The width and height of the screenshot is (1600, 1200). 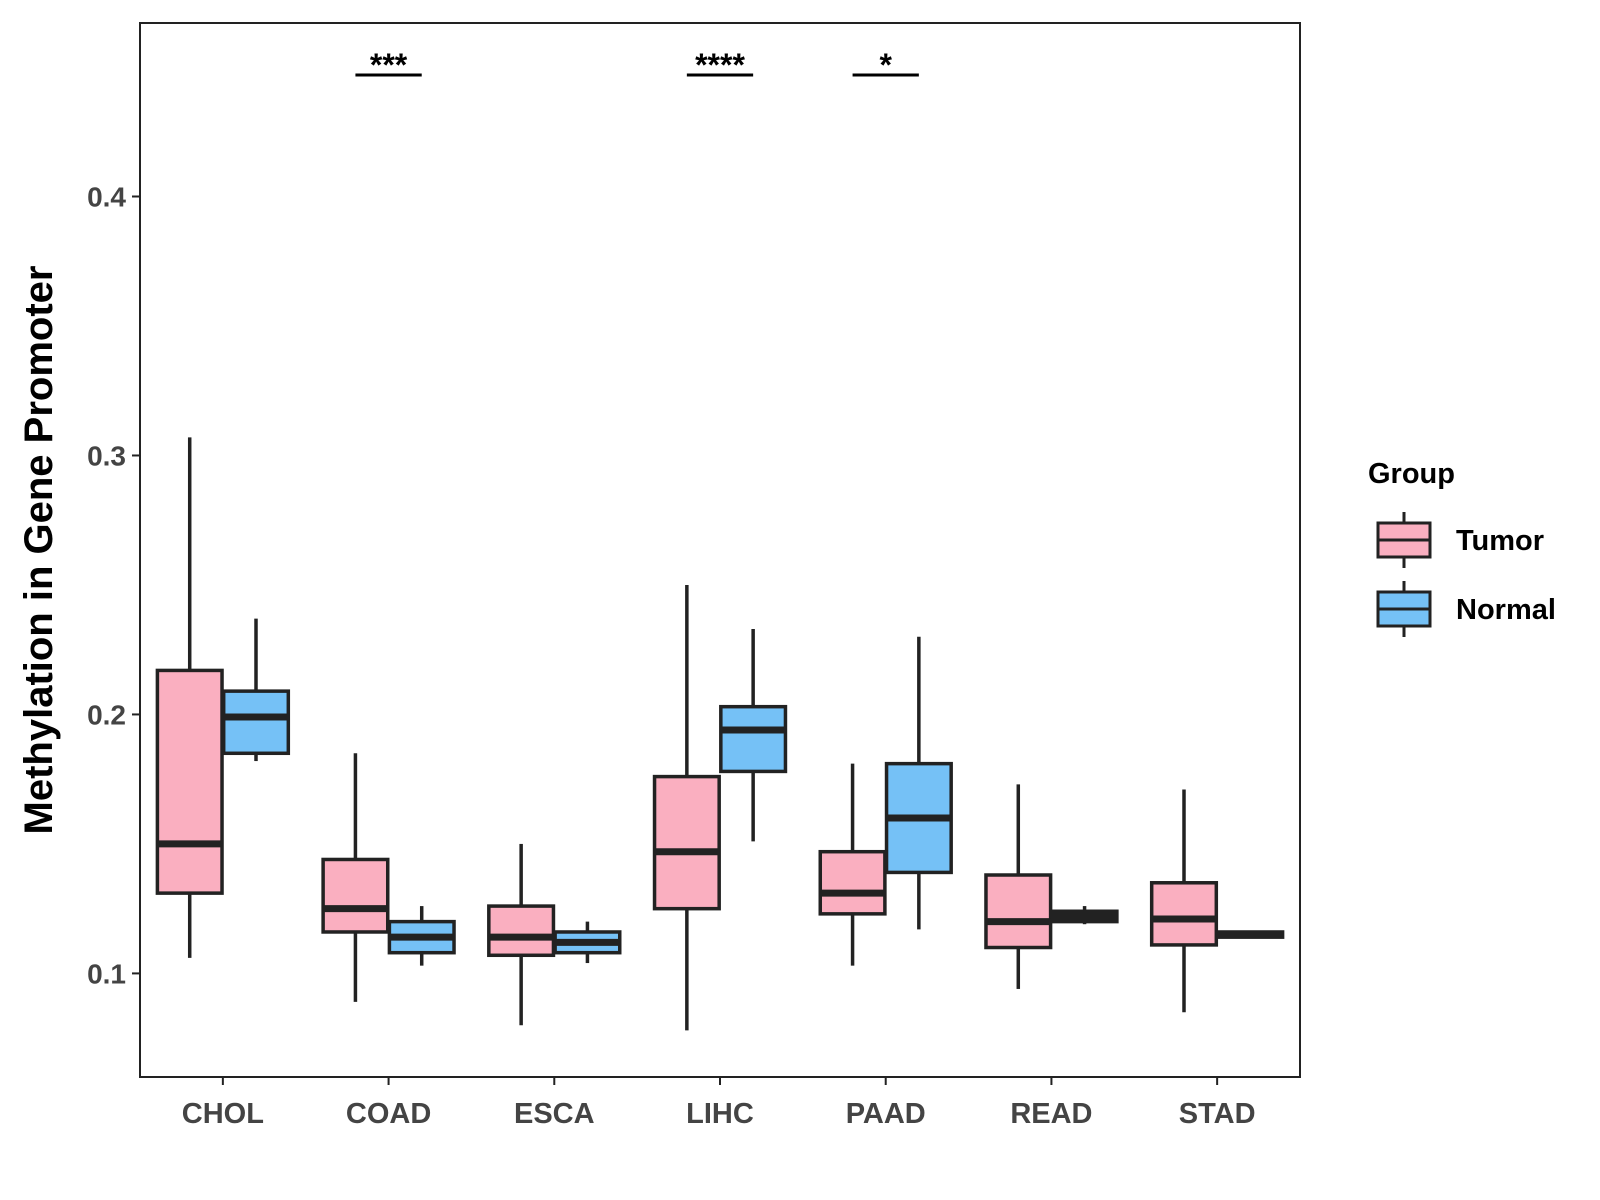 I want to click on y-tick-label: 0.4, so click(x=106, y=197).